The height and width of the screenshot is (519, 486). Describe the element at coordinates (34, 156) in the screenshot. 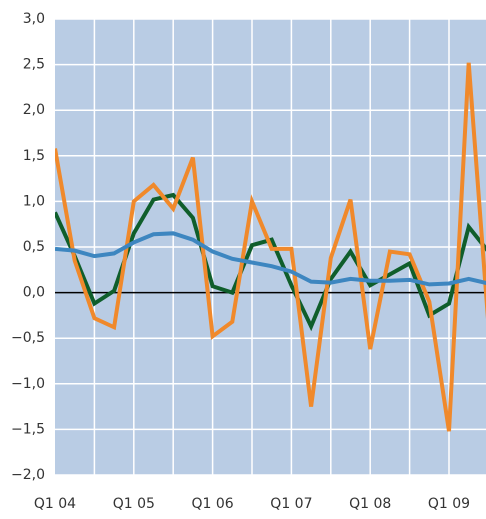

I see `y-tick-label: 1,5` at that location.